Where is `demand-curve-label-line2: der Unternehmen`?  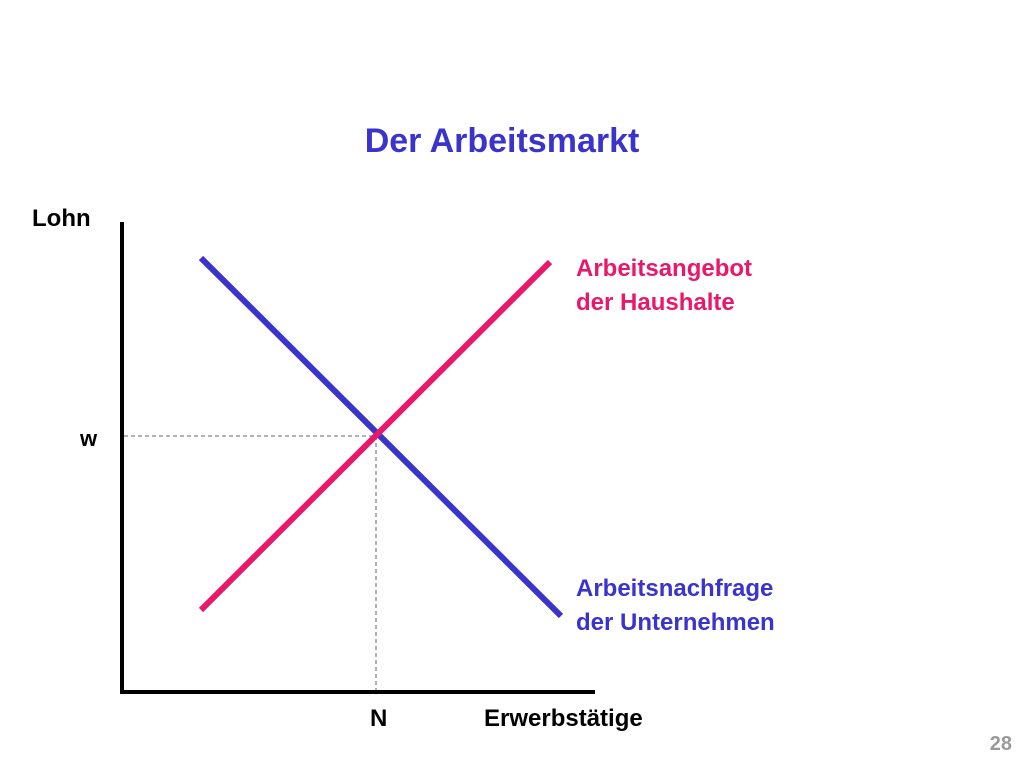
demand-curve-label-line2: der Unternehmen is located at coordinates (675, 622).